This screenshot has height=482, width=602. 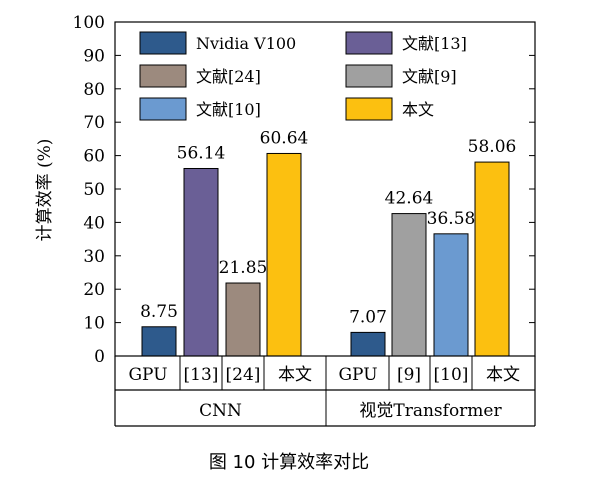 I want to click on legend-label: Nvidia V100, so click(x=246, y=43).